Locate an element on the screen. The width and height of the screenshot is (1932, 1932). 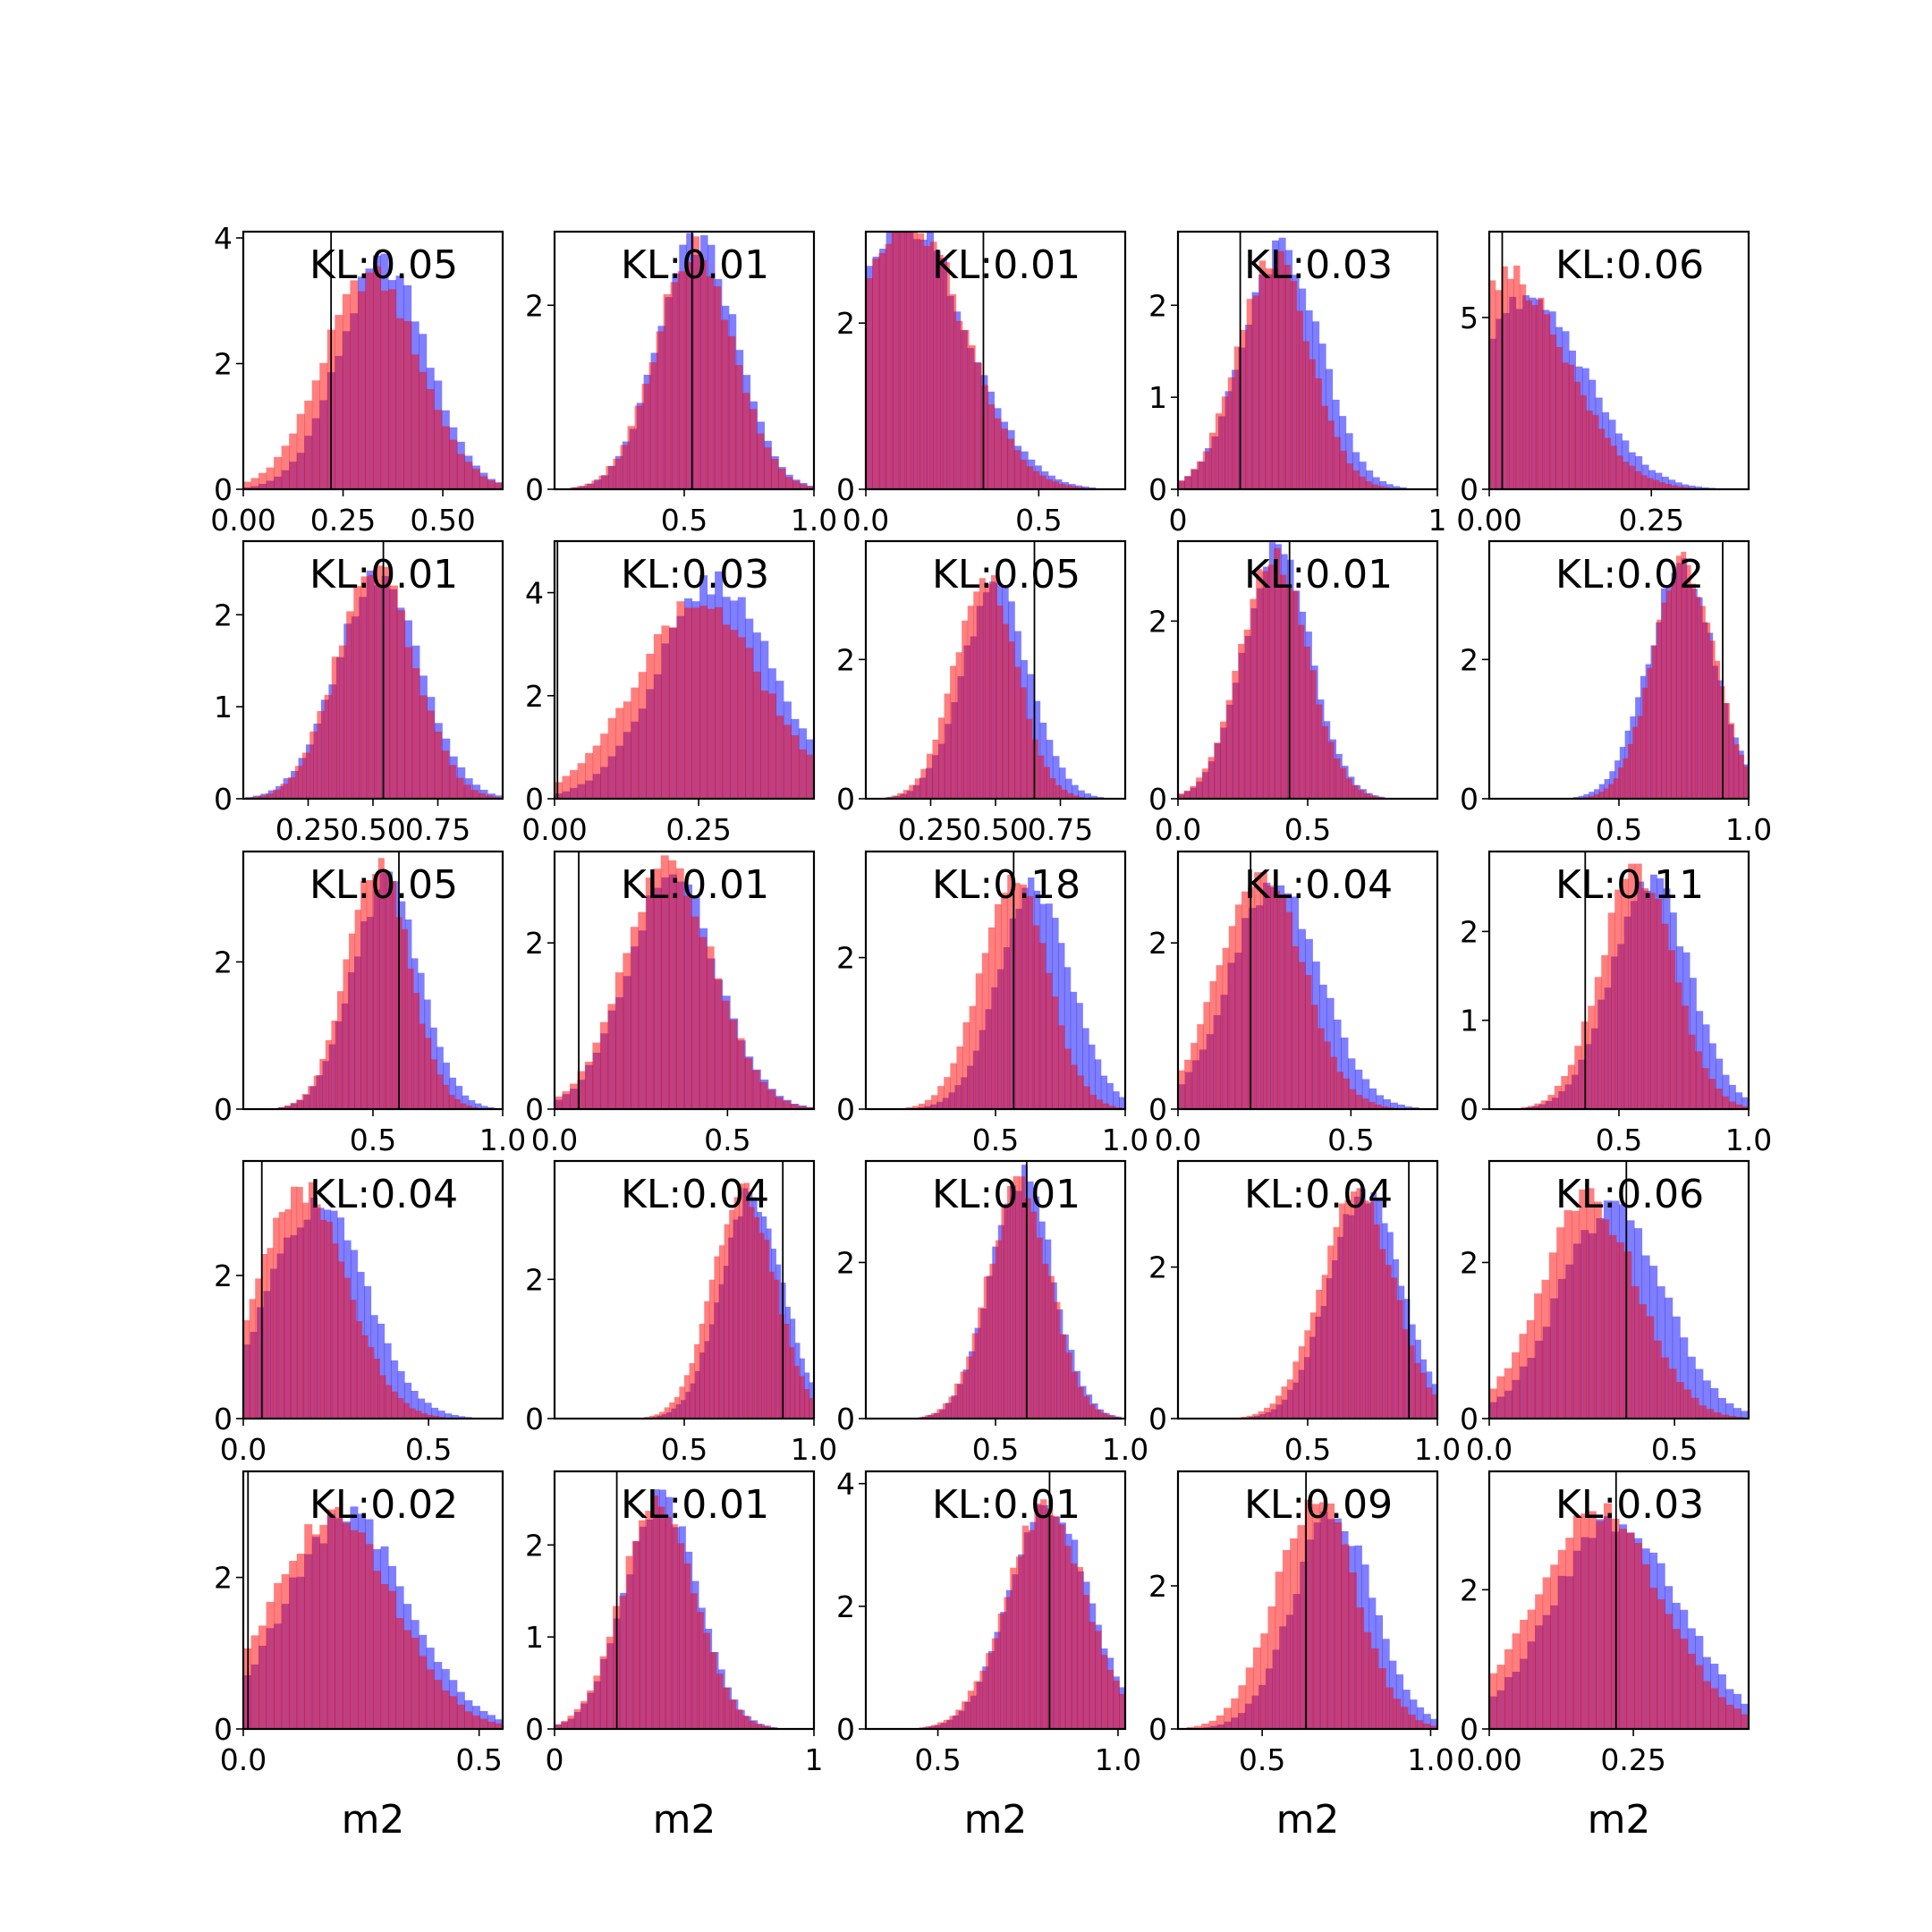
kl-annotation: KL:0.01 is located at coordinates (1318, 574).